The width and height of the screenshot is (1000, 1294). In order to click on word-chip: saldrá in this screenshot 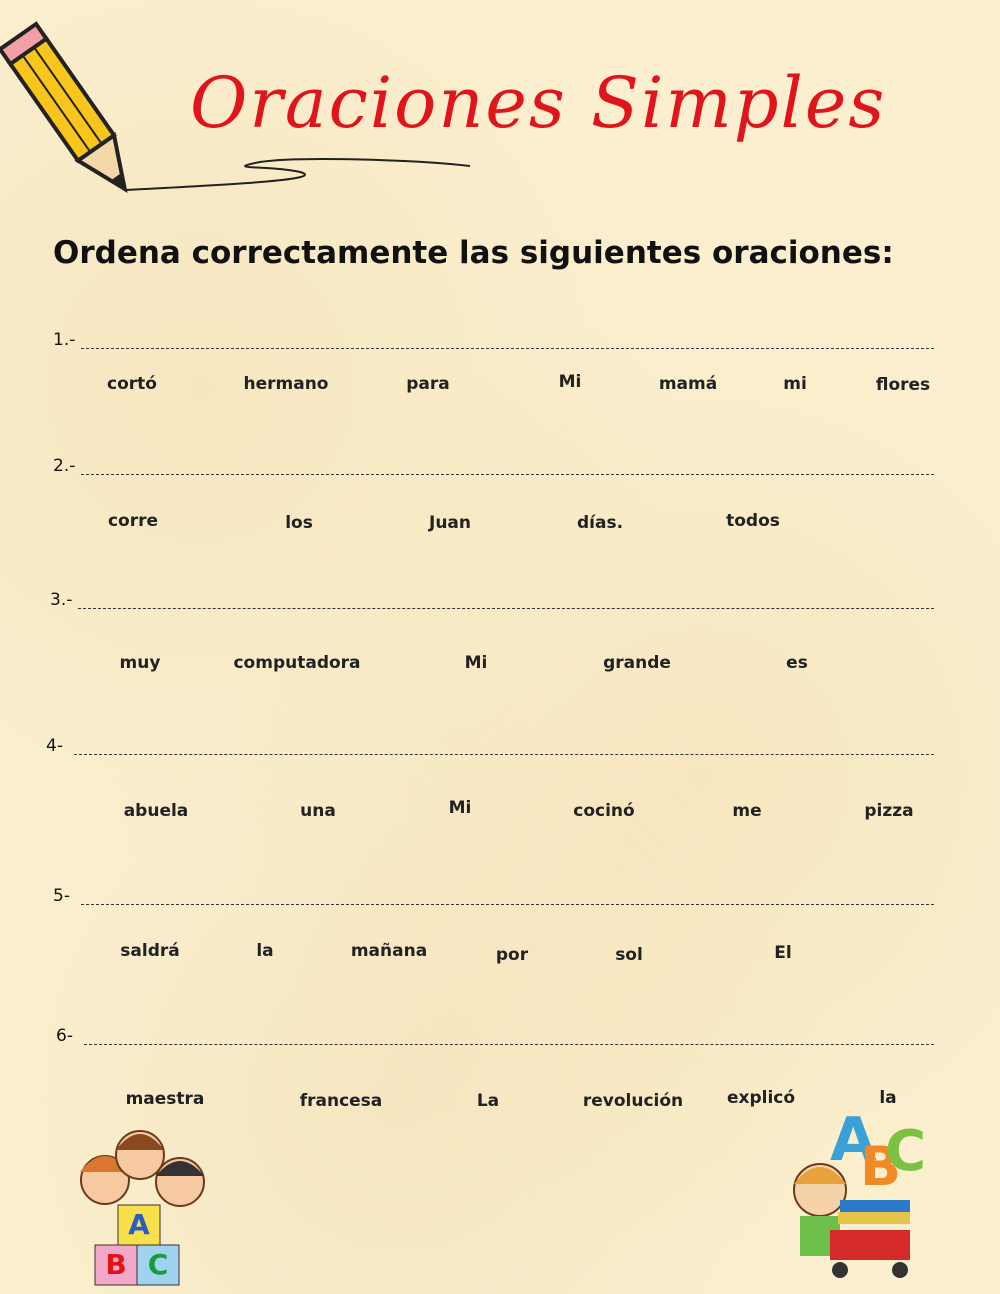, I will do `click(150, 951)`.